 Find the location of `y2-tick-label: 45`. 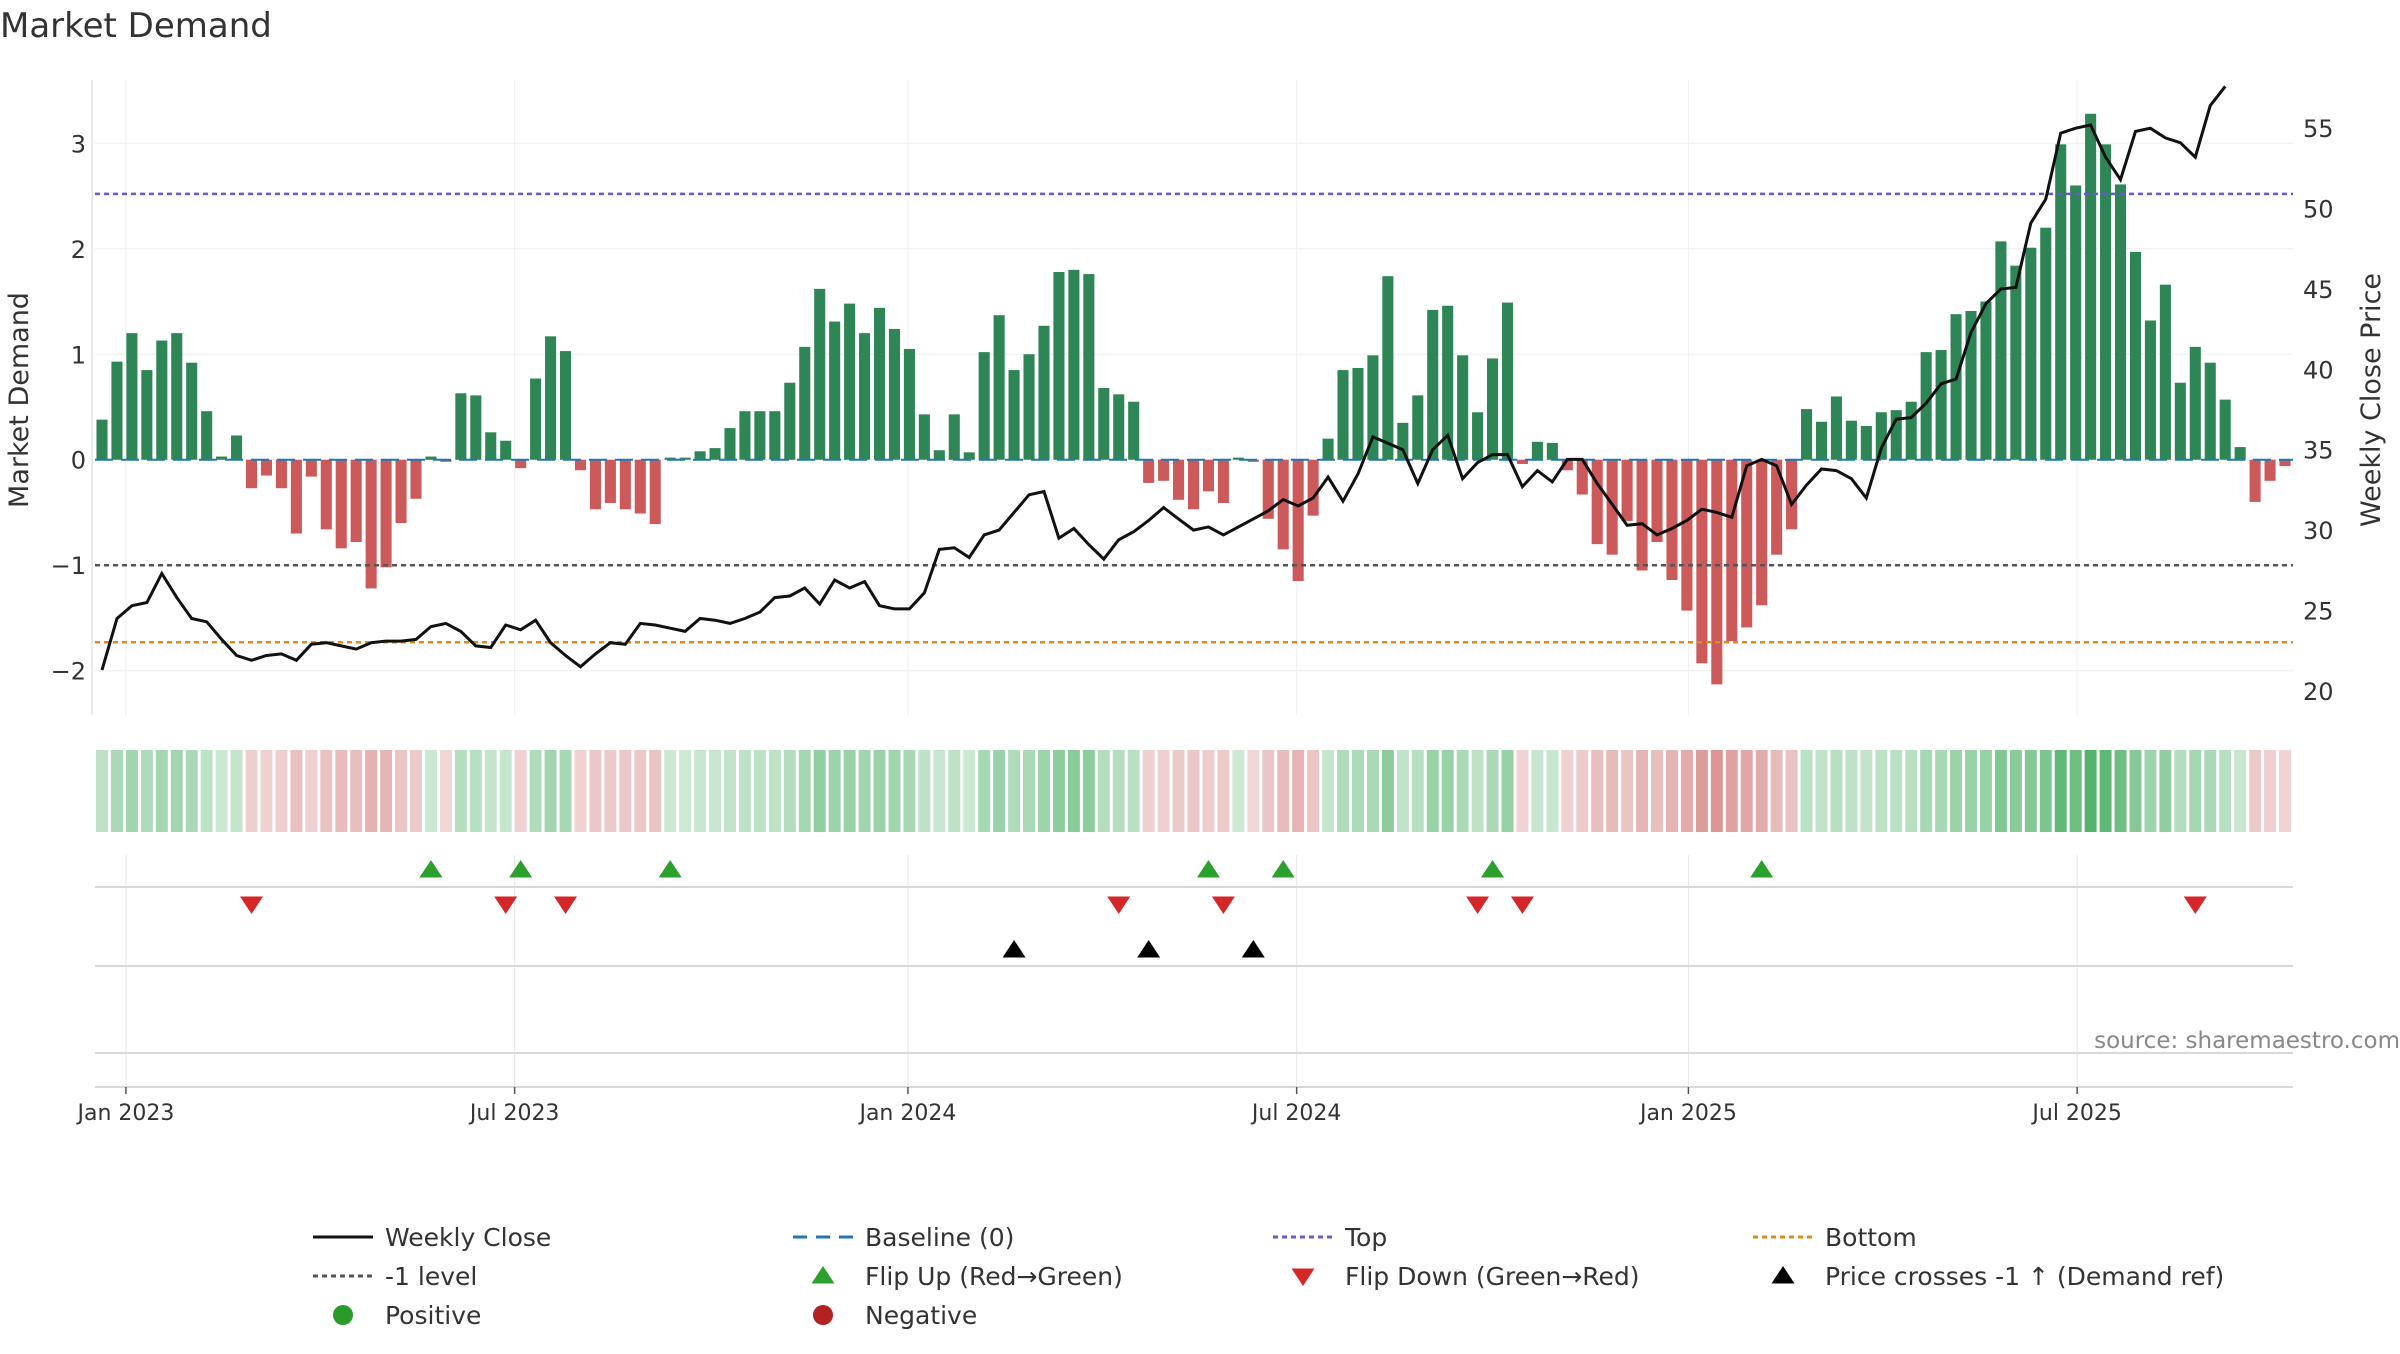

y2-tick-label: 45 is located at coordinates (2318, 290).